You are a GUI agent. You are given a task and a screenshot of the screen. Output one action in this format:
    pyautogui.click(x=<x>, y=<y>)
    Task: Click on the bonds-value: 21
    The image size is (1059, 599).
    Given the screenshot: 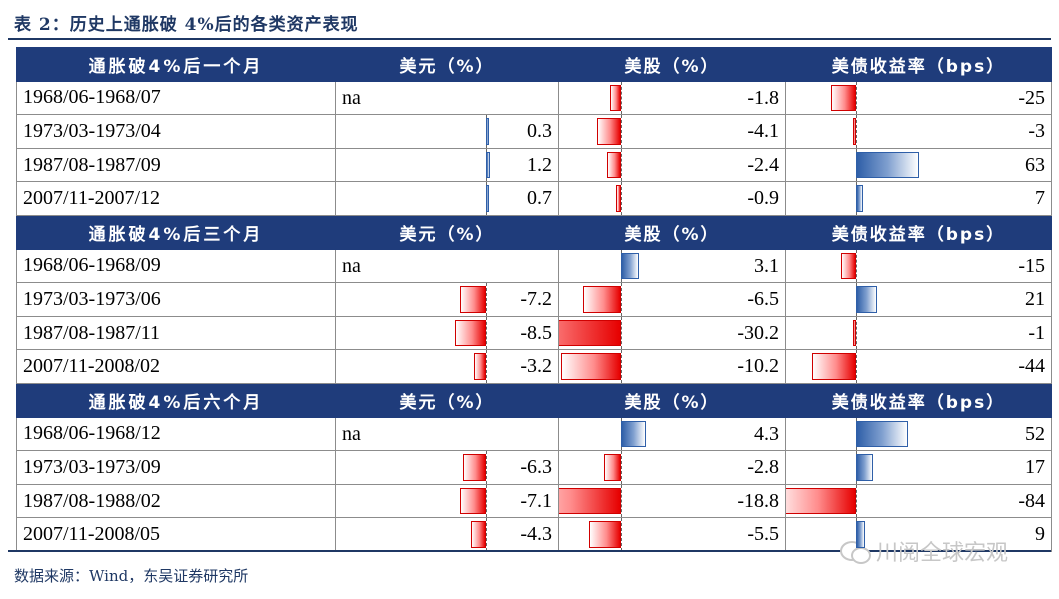 What is the action you would take?
    pyautogui.click(x=1035, y=299)
    